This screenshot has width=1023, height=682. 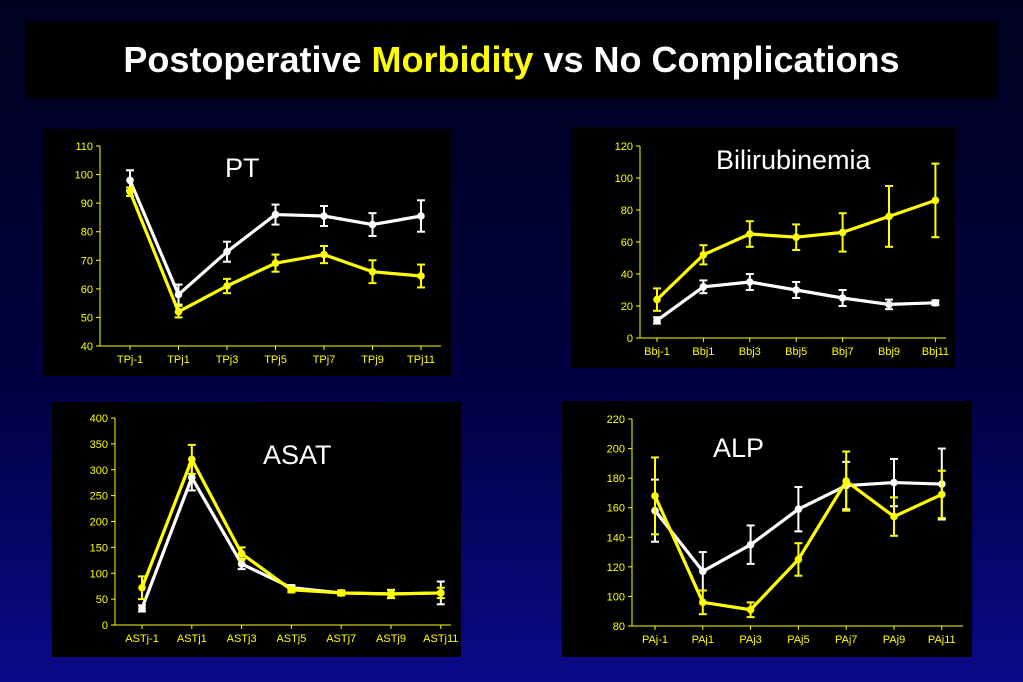 I want to click on y-tick-label: 160, so click(x=616, y=509).